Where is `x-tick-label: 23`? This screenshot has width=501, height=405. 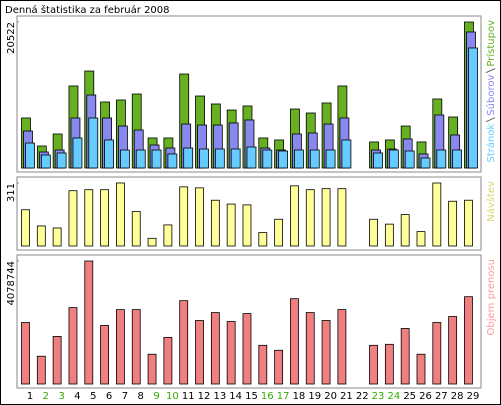
x-tick-label: 23 is located at coordinates (378, 396).